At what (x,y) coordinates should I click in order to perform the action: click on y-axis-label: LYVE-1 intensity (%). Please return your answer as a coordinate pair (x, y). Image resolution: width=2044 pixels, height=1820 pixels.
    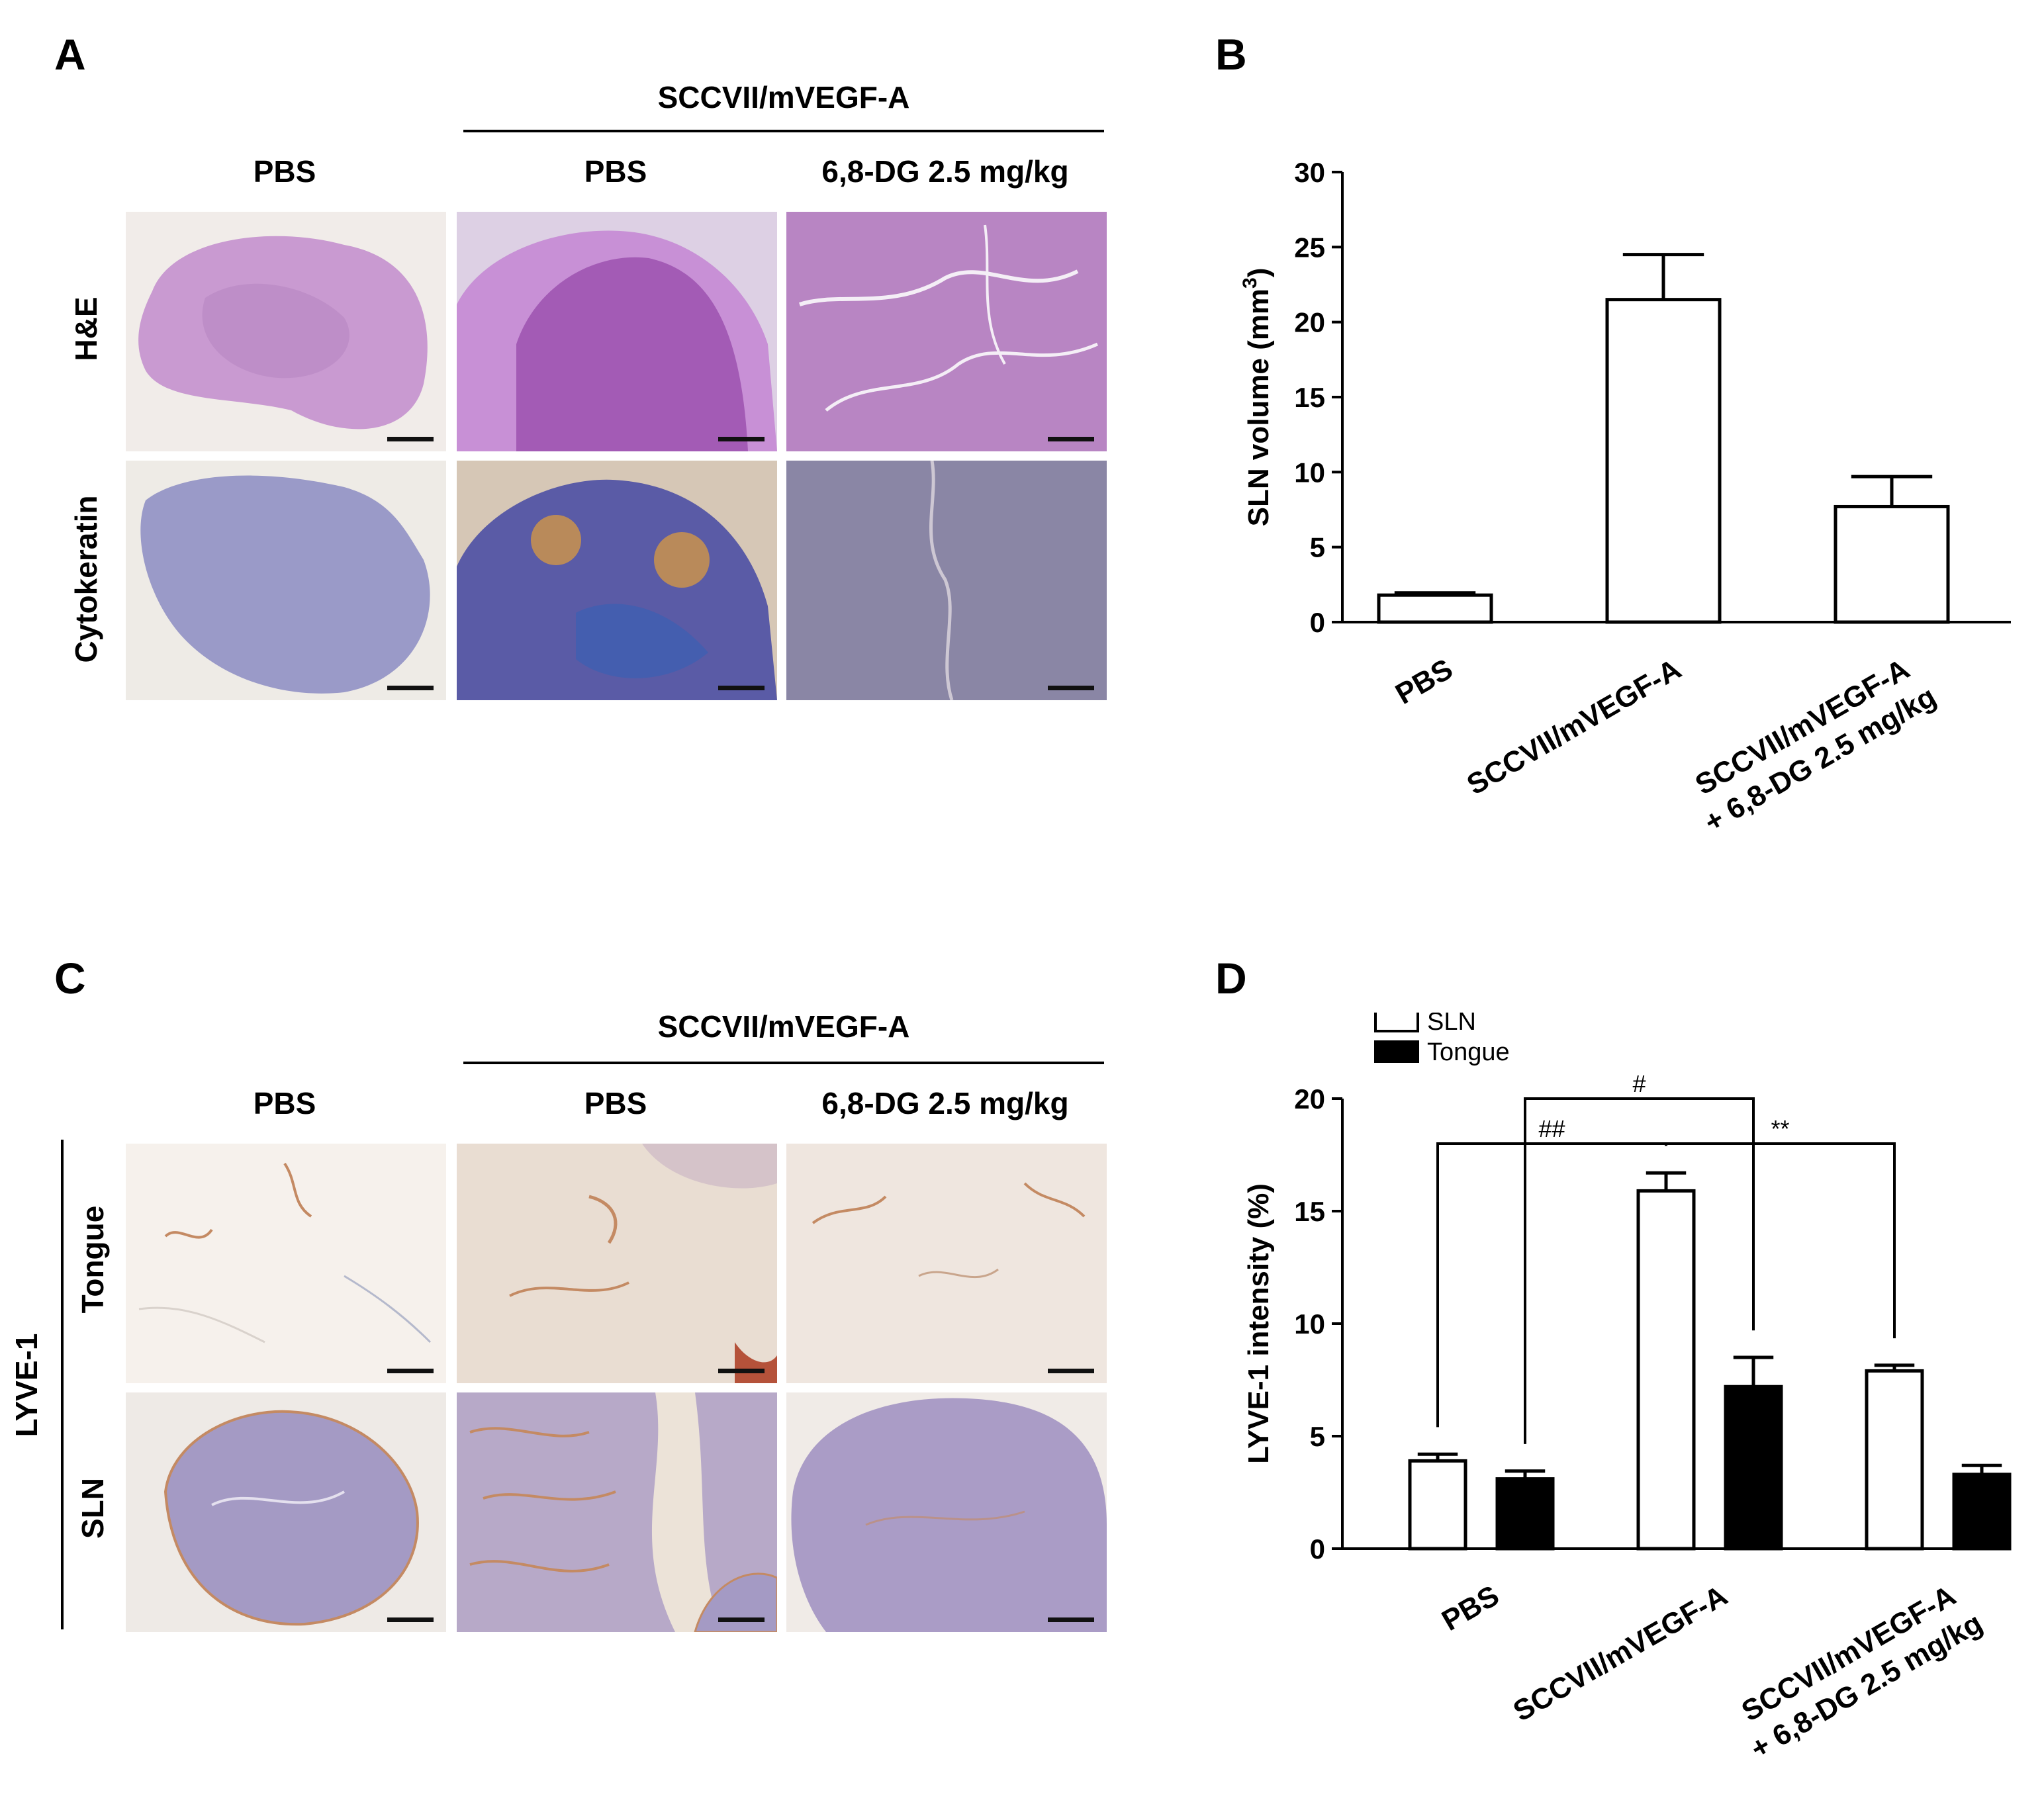
    Looking at the image, I should click on (1258, 1324).